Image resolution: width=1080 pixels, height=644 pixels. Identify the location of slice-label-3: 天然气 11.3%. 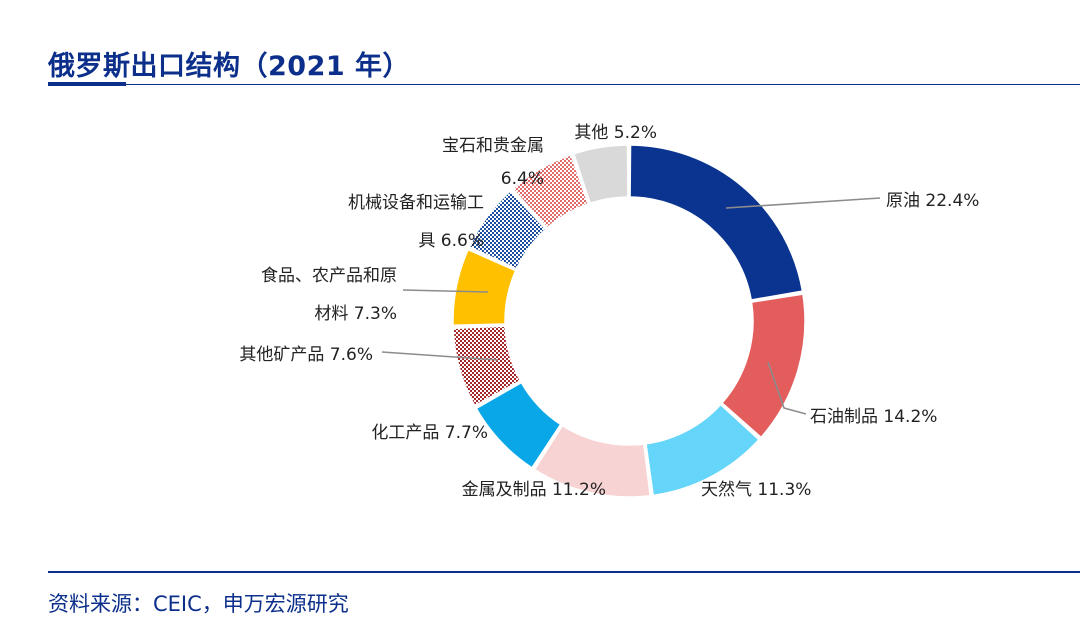
(756, 490).